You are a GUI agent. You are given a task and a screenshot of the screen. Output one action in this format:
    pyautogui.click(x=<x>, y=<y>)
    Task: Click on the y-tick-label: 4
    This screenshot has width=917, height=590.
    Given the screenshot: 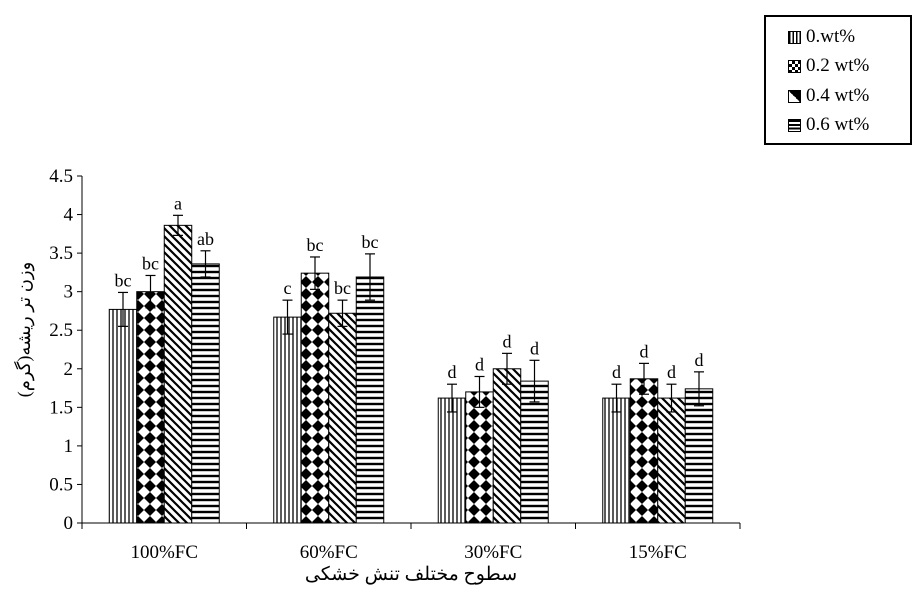 What is the action you would take?
    pyautogui.click(x=69, y=215)
    